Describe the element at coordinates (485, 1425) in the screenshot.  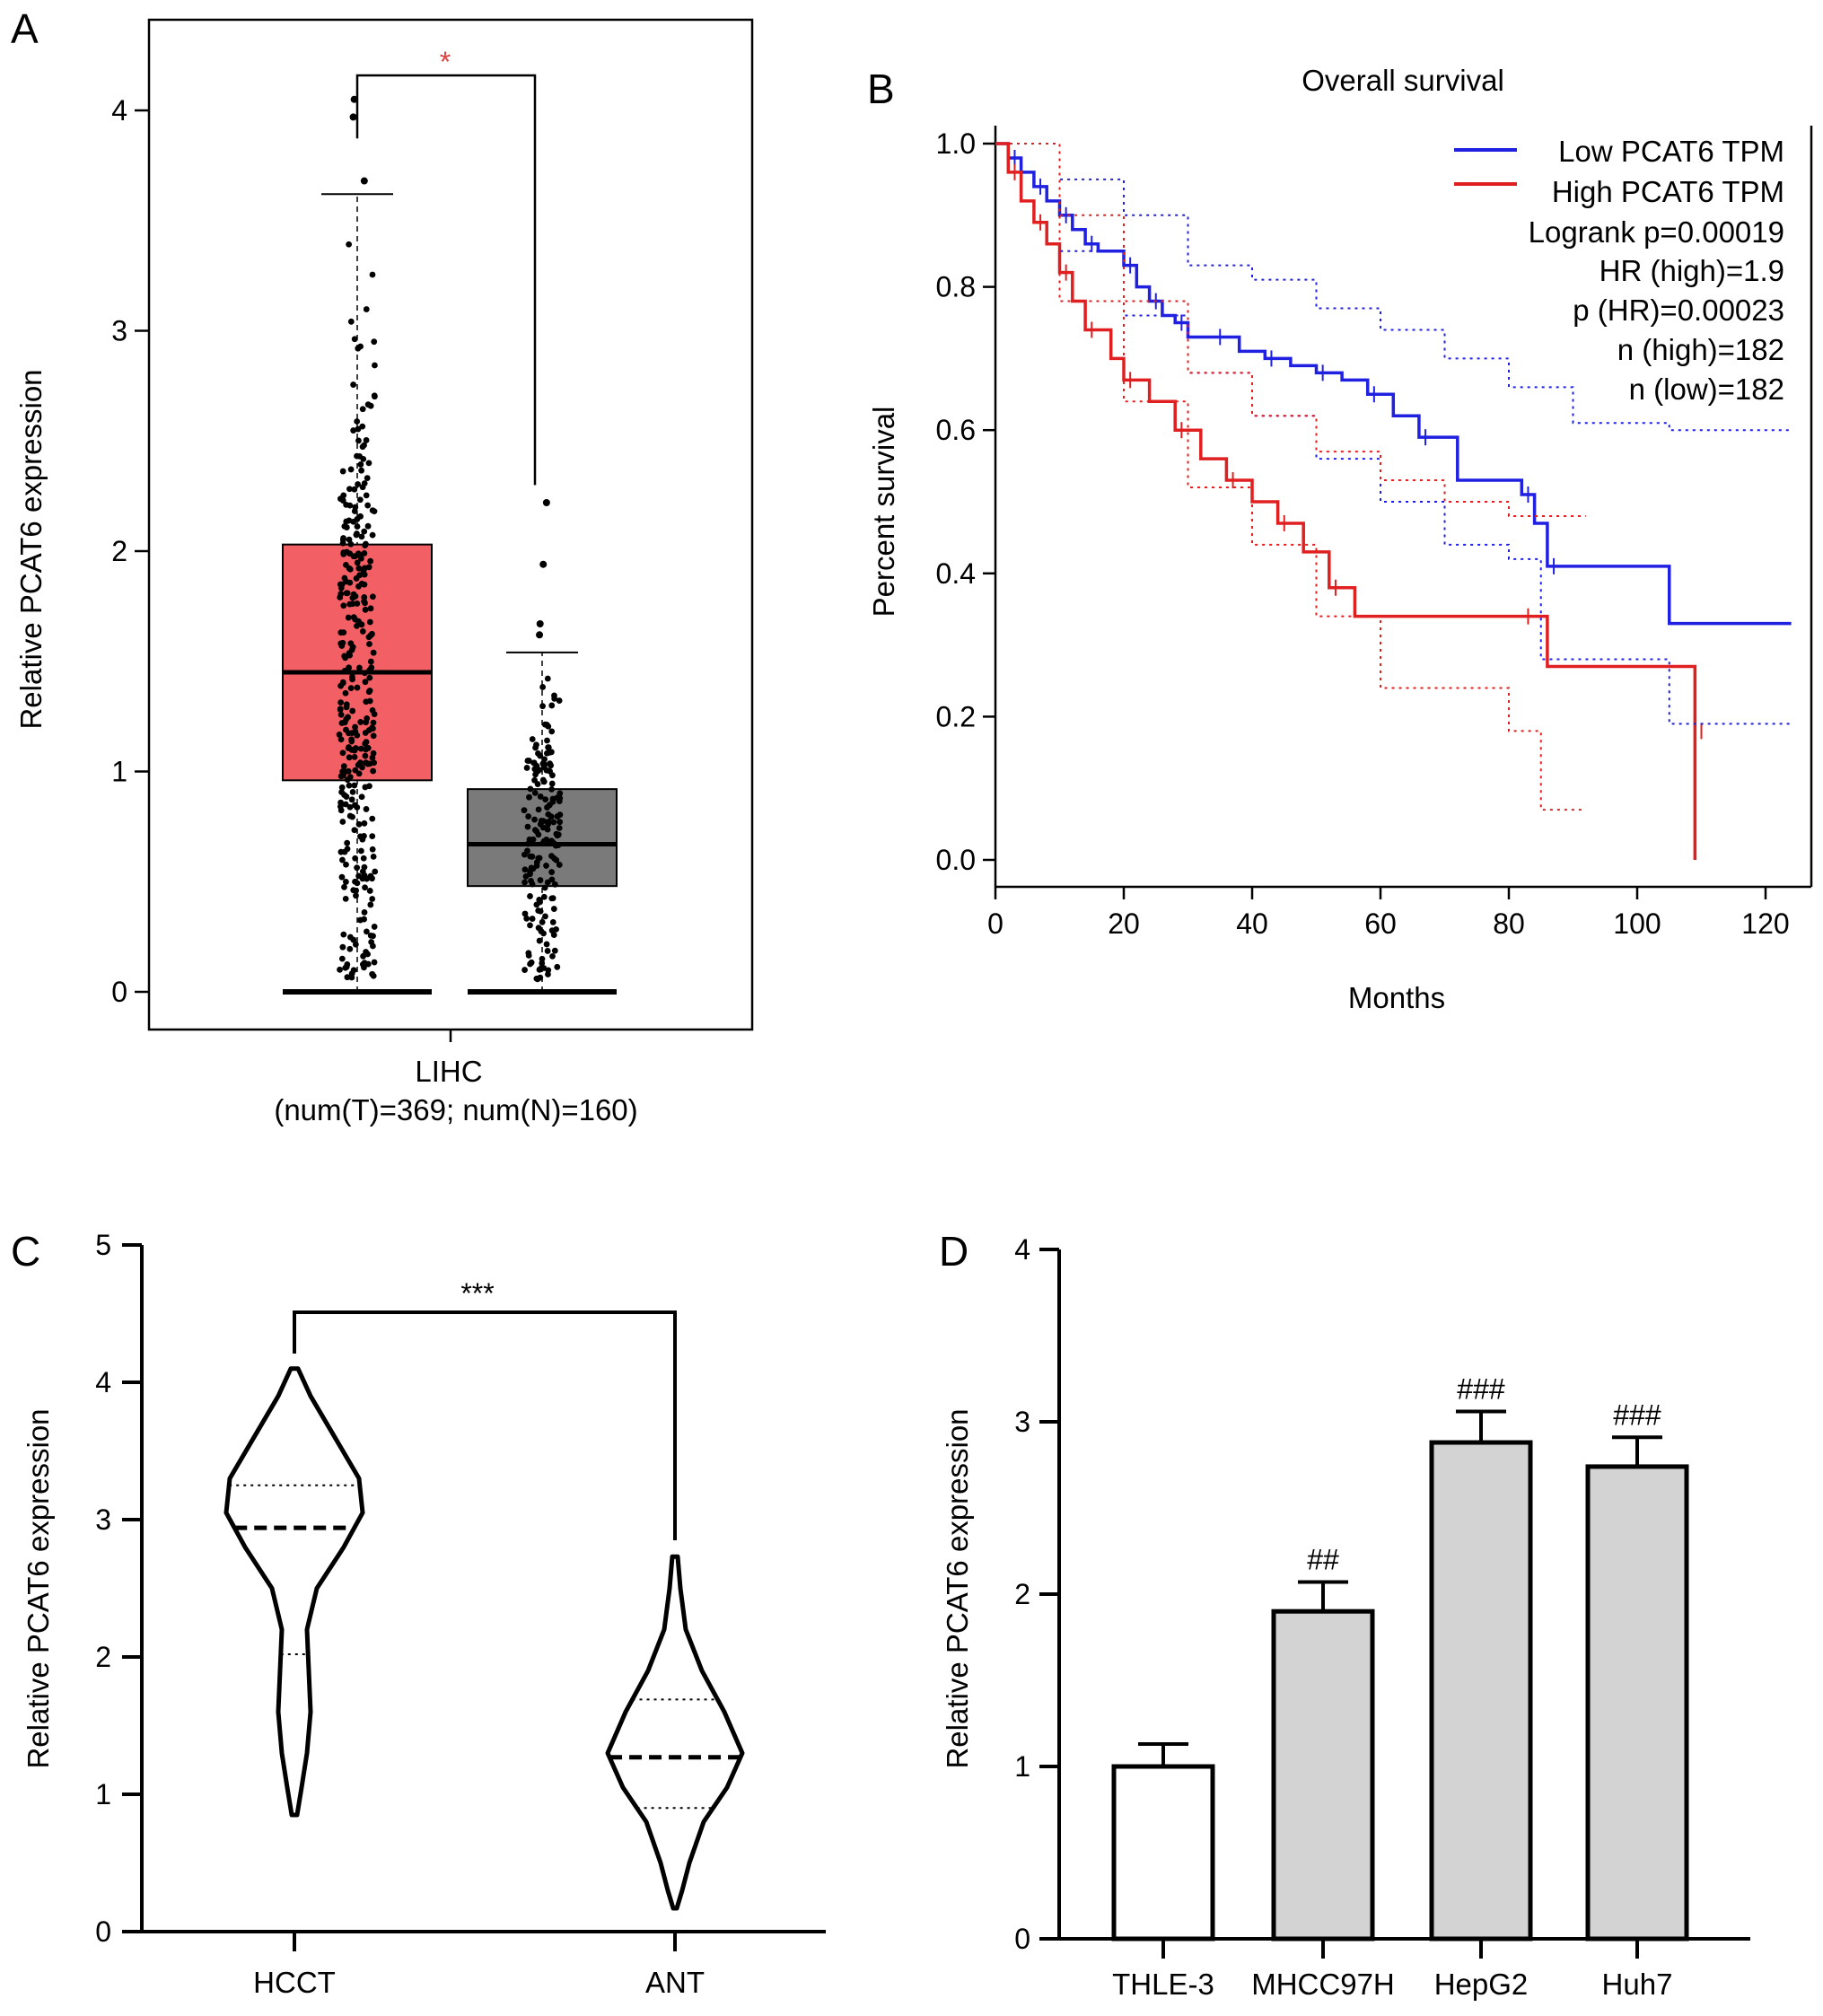
I see `panel-c-sig-bracket` at that location.